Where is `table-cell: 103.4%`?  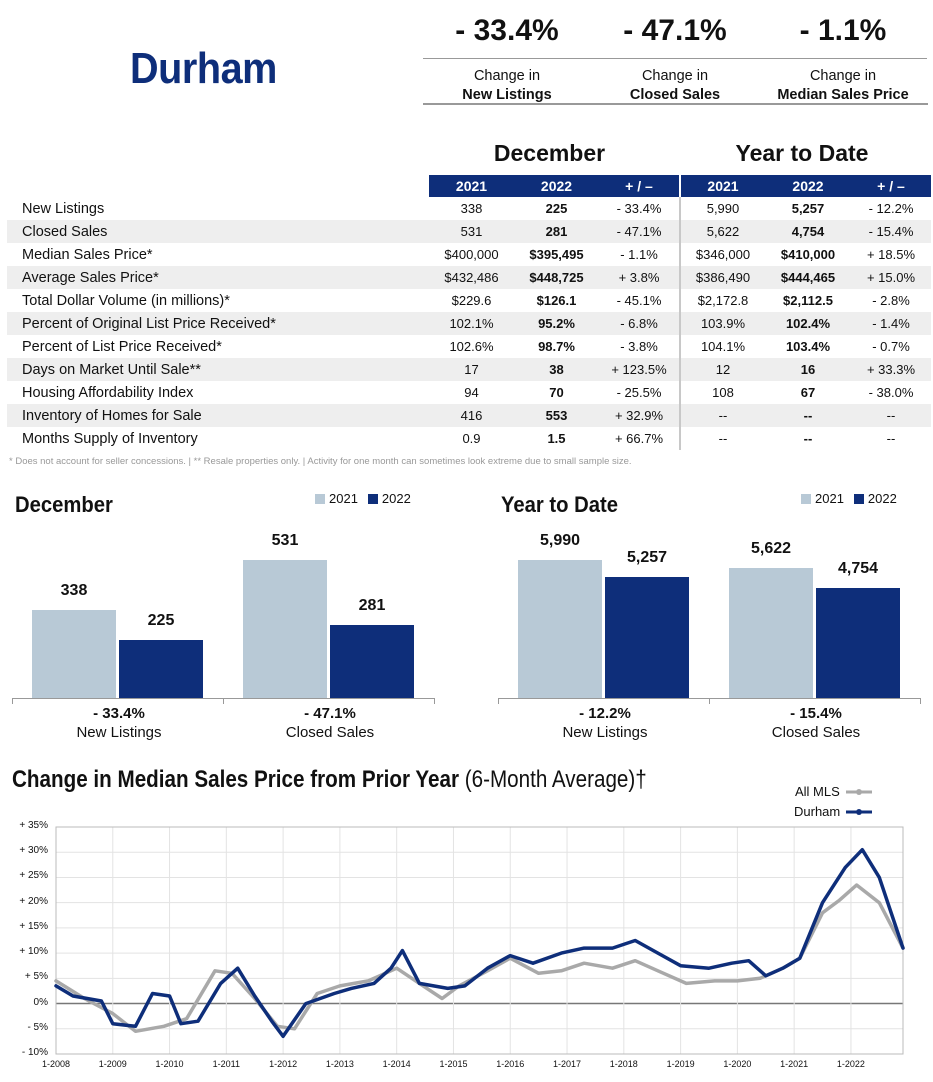 table-cell: 103.4% is located at coordinates (808, 346).